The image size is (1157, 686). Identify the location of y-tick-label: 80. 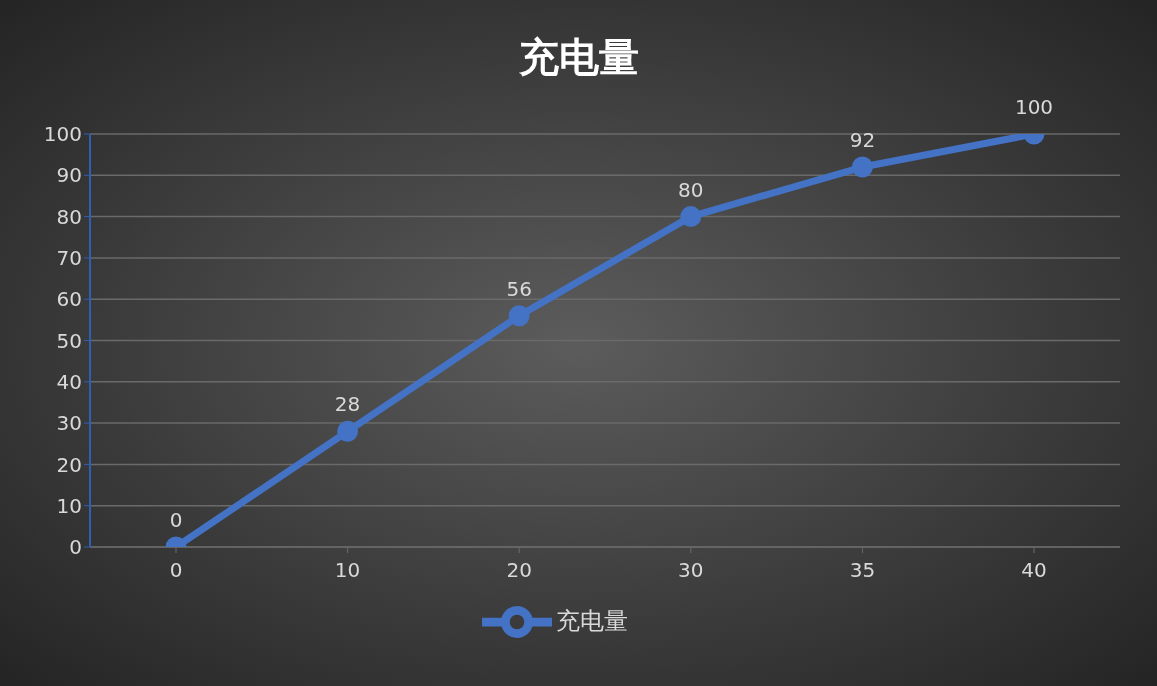
(69, 216).